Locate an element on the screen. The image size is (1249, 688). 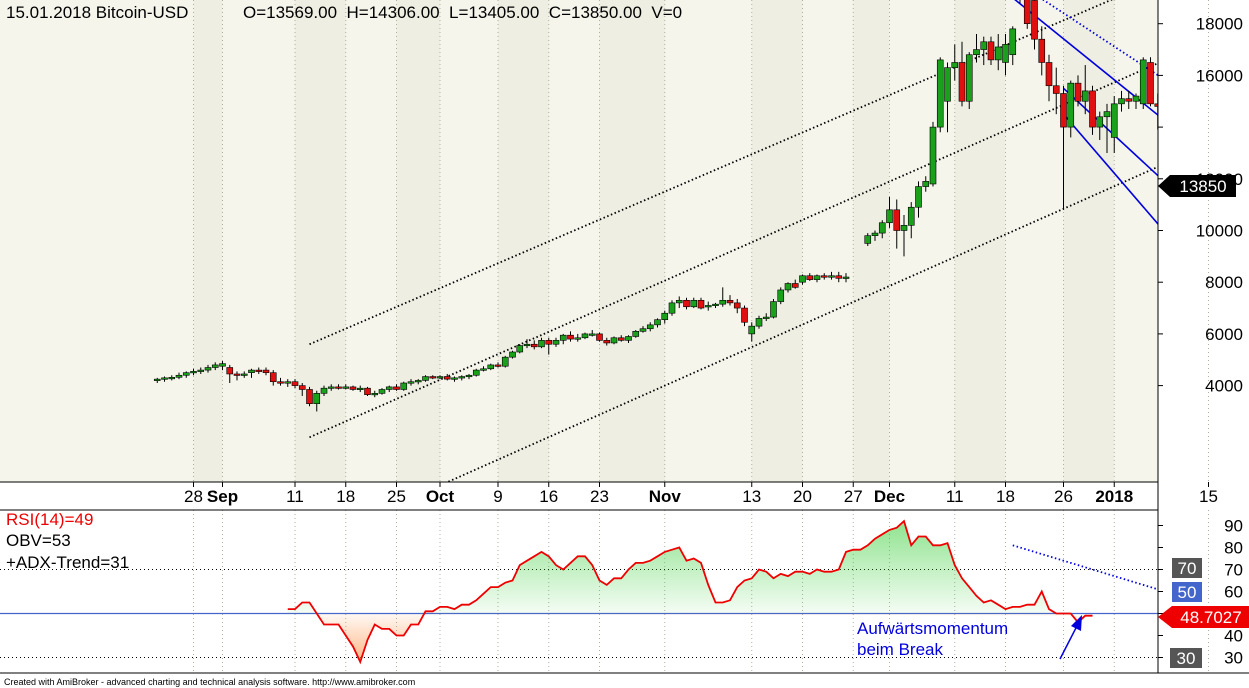
chart-title: 15.01.2018 Bitcoin-USD is located at coordinates (97, 12).